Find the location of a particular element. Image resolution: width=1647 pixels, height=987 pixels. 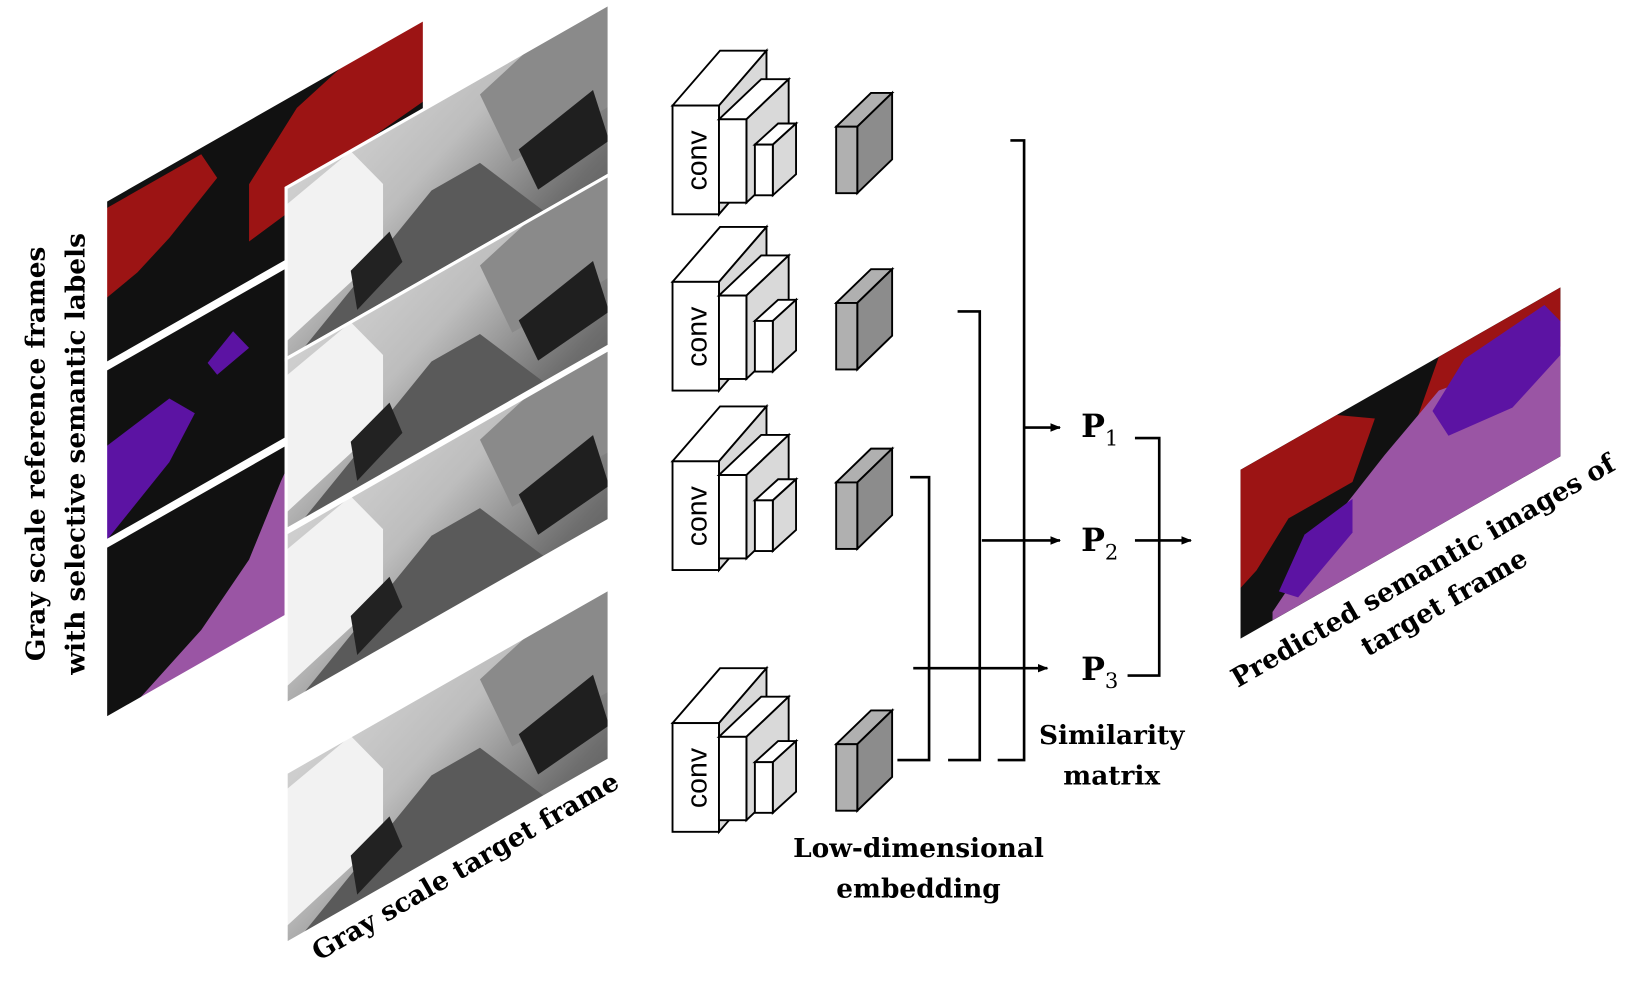

embedding-label-line1: Low-dimensional is located at coordinates (918, 848).